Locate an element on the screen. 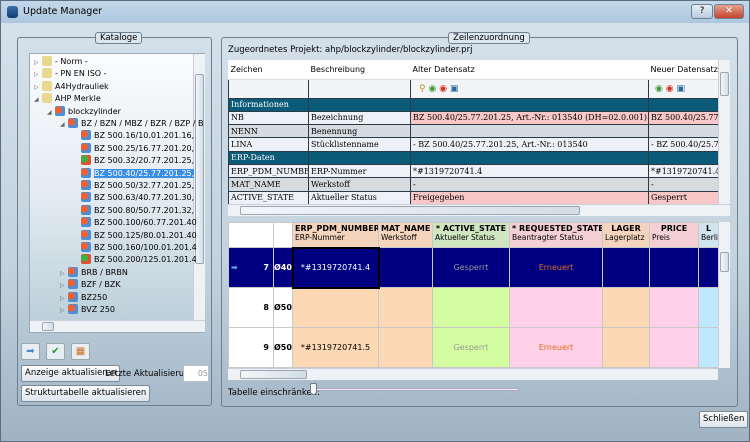 The width and height of the screenshot is (750, 442). tree-node: ▷ A4Hydrauliek is located at coordinates (71, 86).